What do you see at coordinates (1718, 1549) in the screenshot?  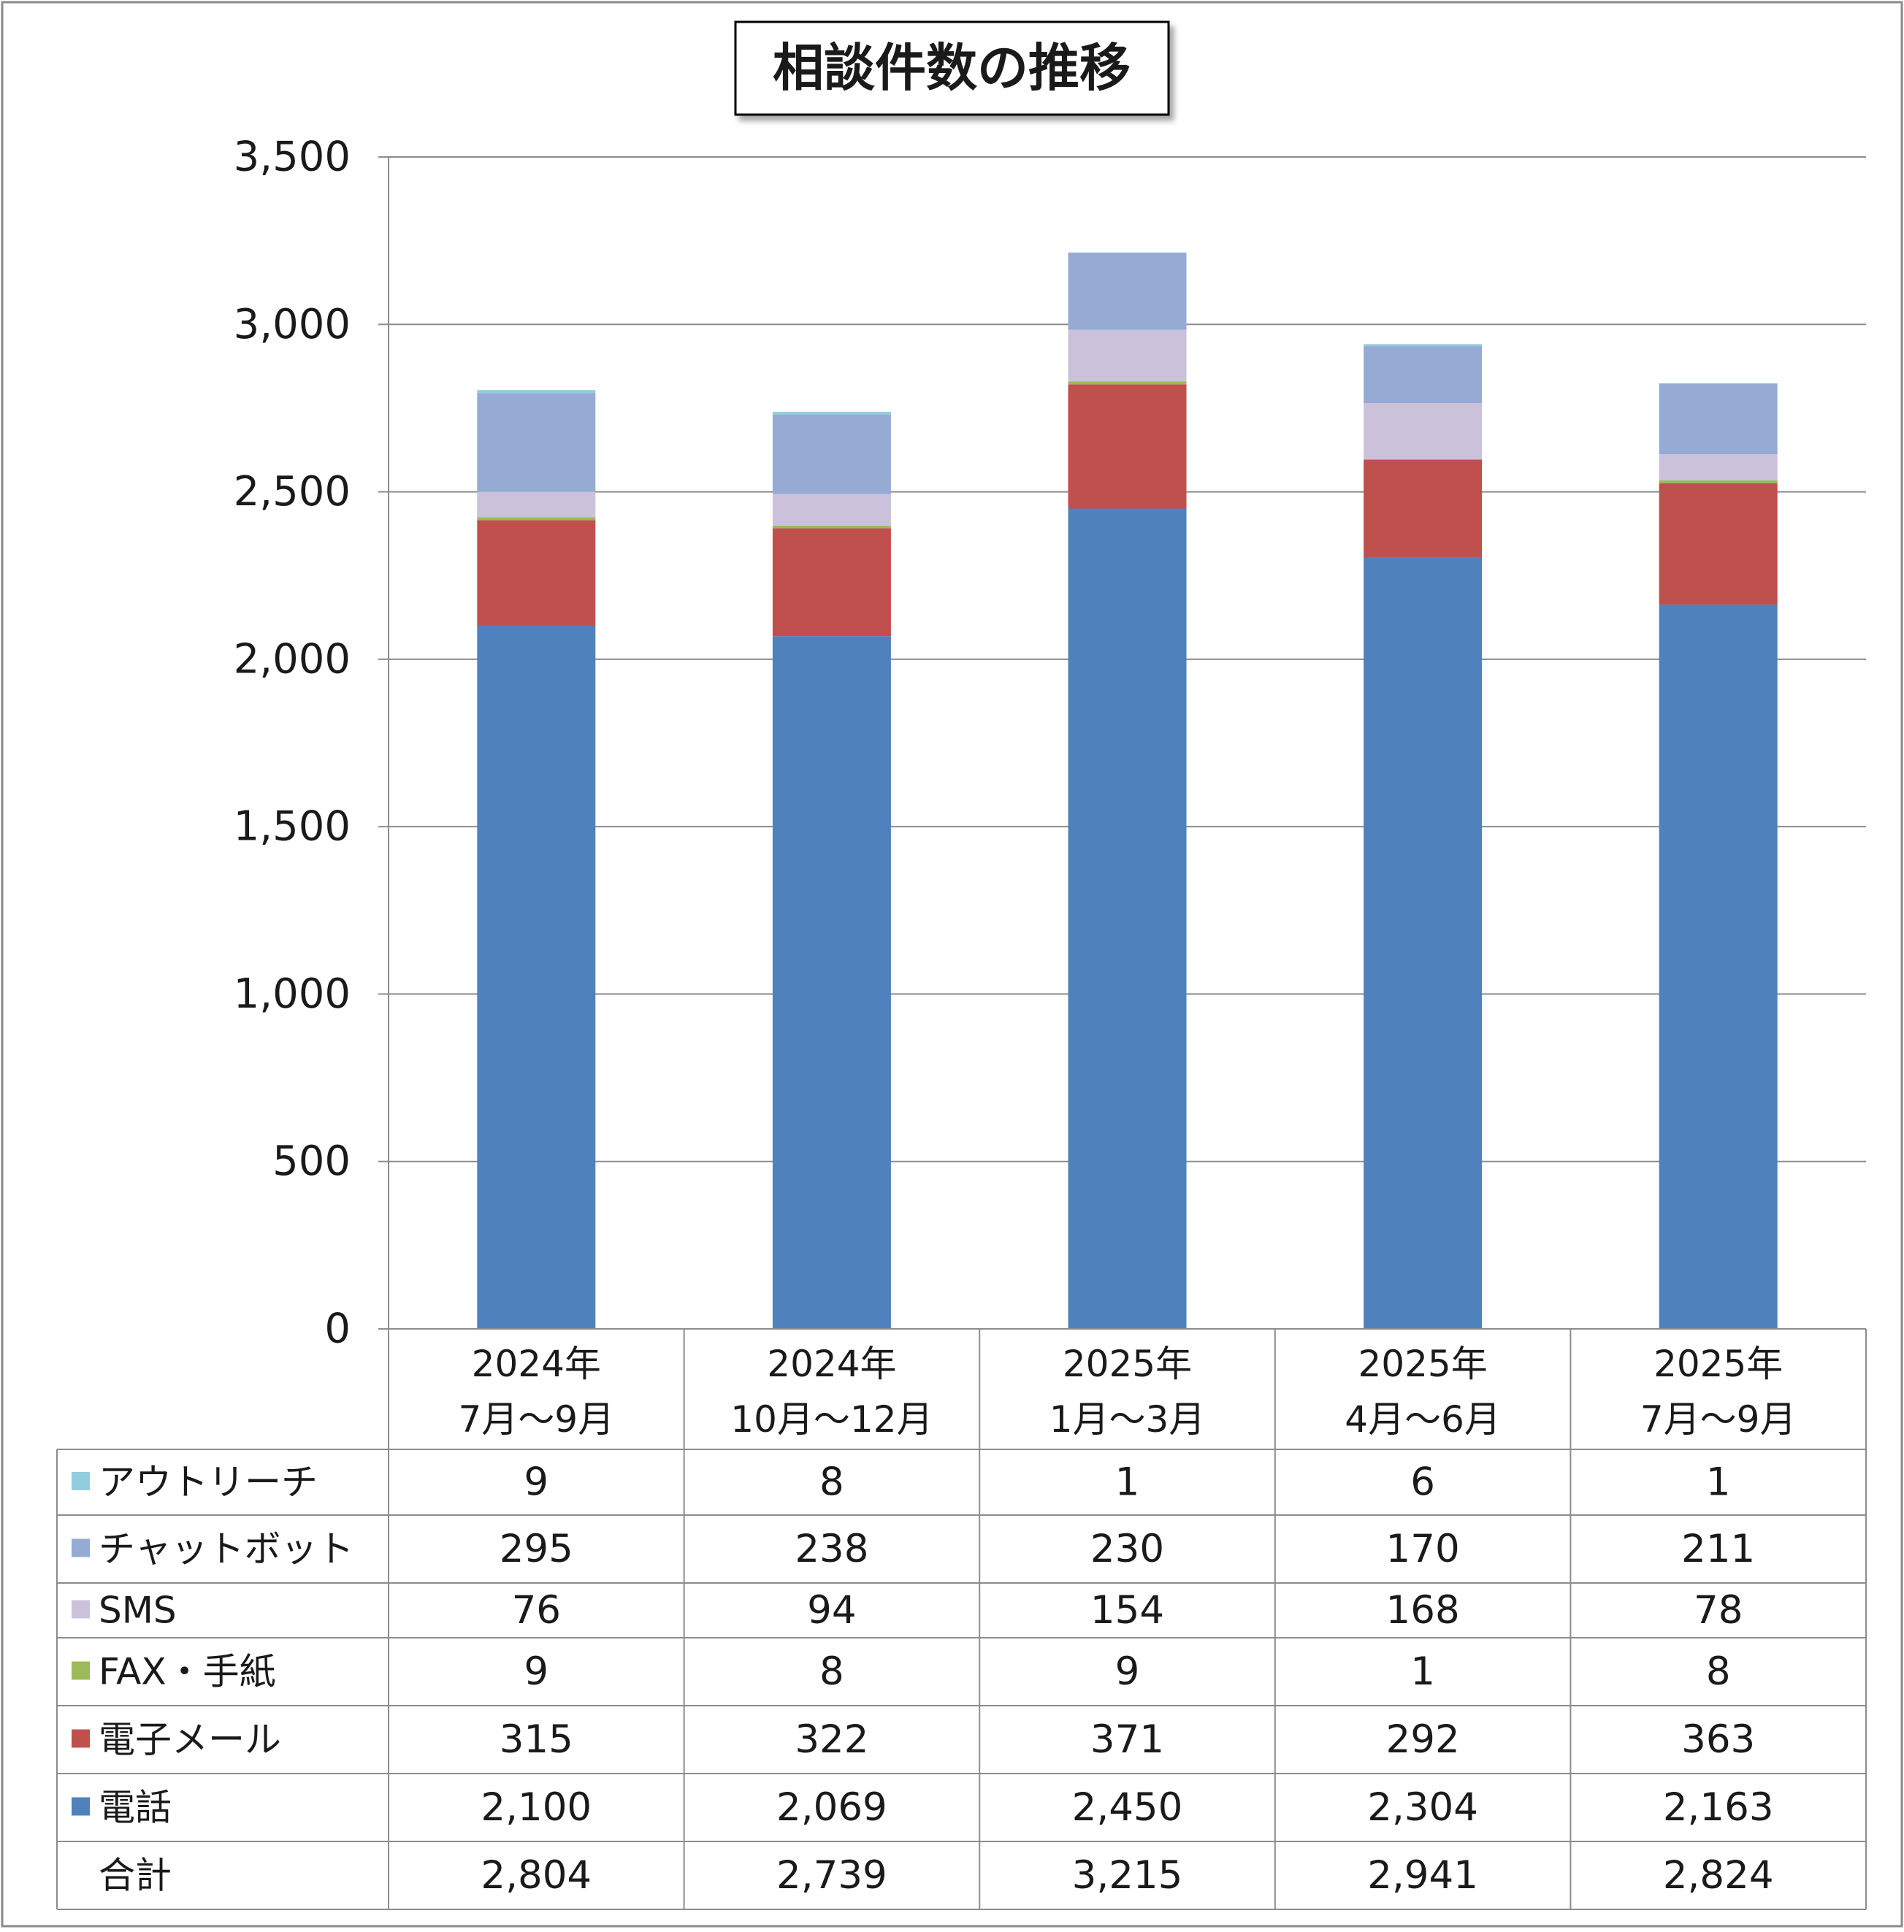 I see `table-value: 211` at bounding box center [1718, 1549].